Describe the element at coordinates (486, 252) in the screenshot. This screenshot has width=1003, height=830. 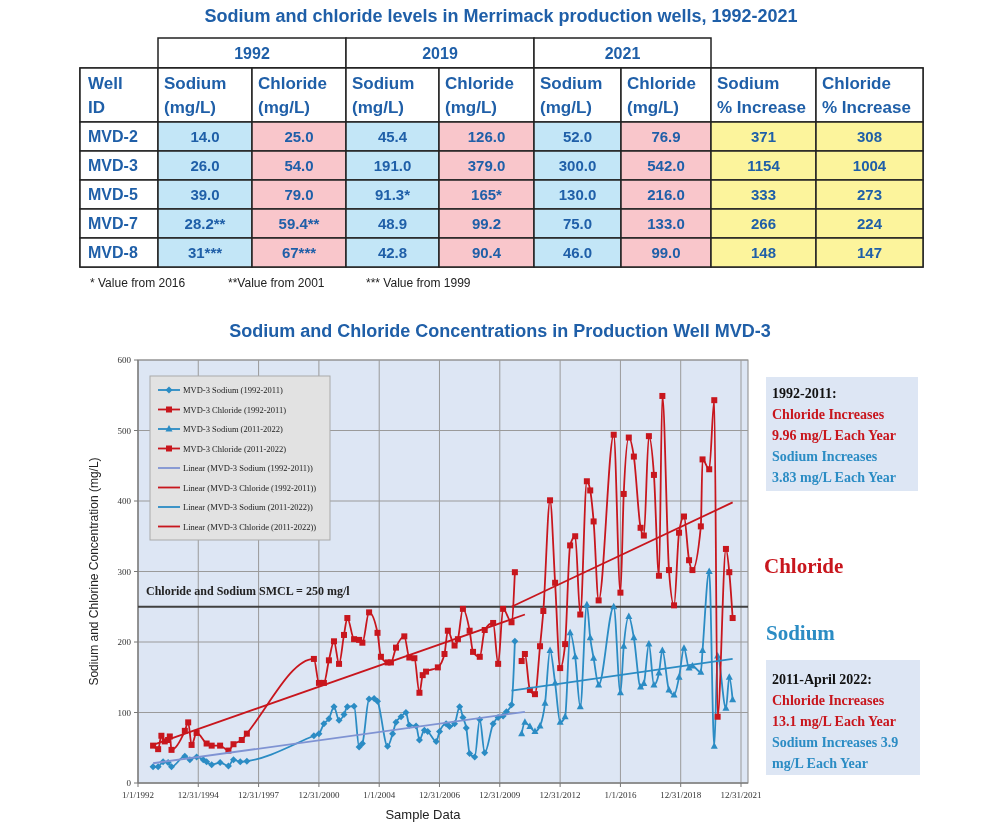
I see `data-label: 90.4` at that location.